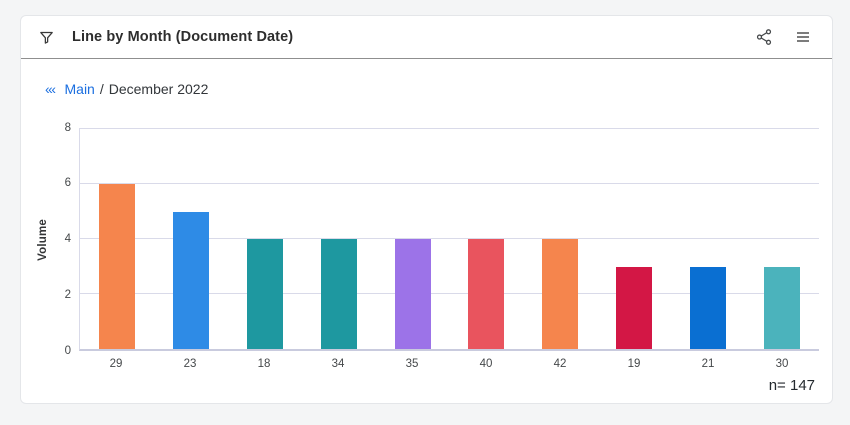  Describe the element at coordinates (79, 89) in the screenshot. I see `breadcrumb-link-main: Main` at that location.